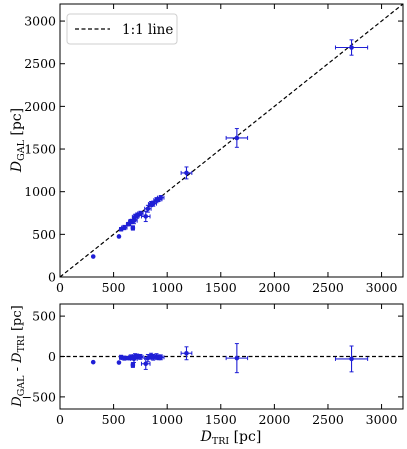  I want to click on legend-label: 1:1 line, so click(147, 30).